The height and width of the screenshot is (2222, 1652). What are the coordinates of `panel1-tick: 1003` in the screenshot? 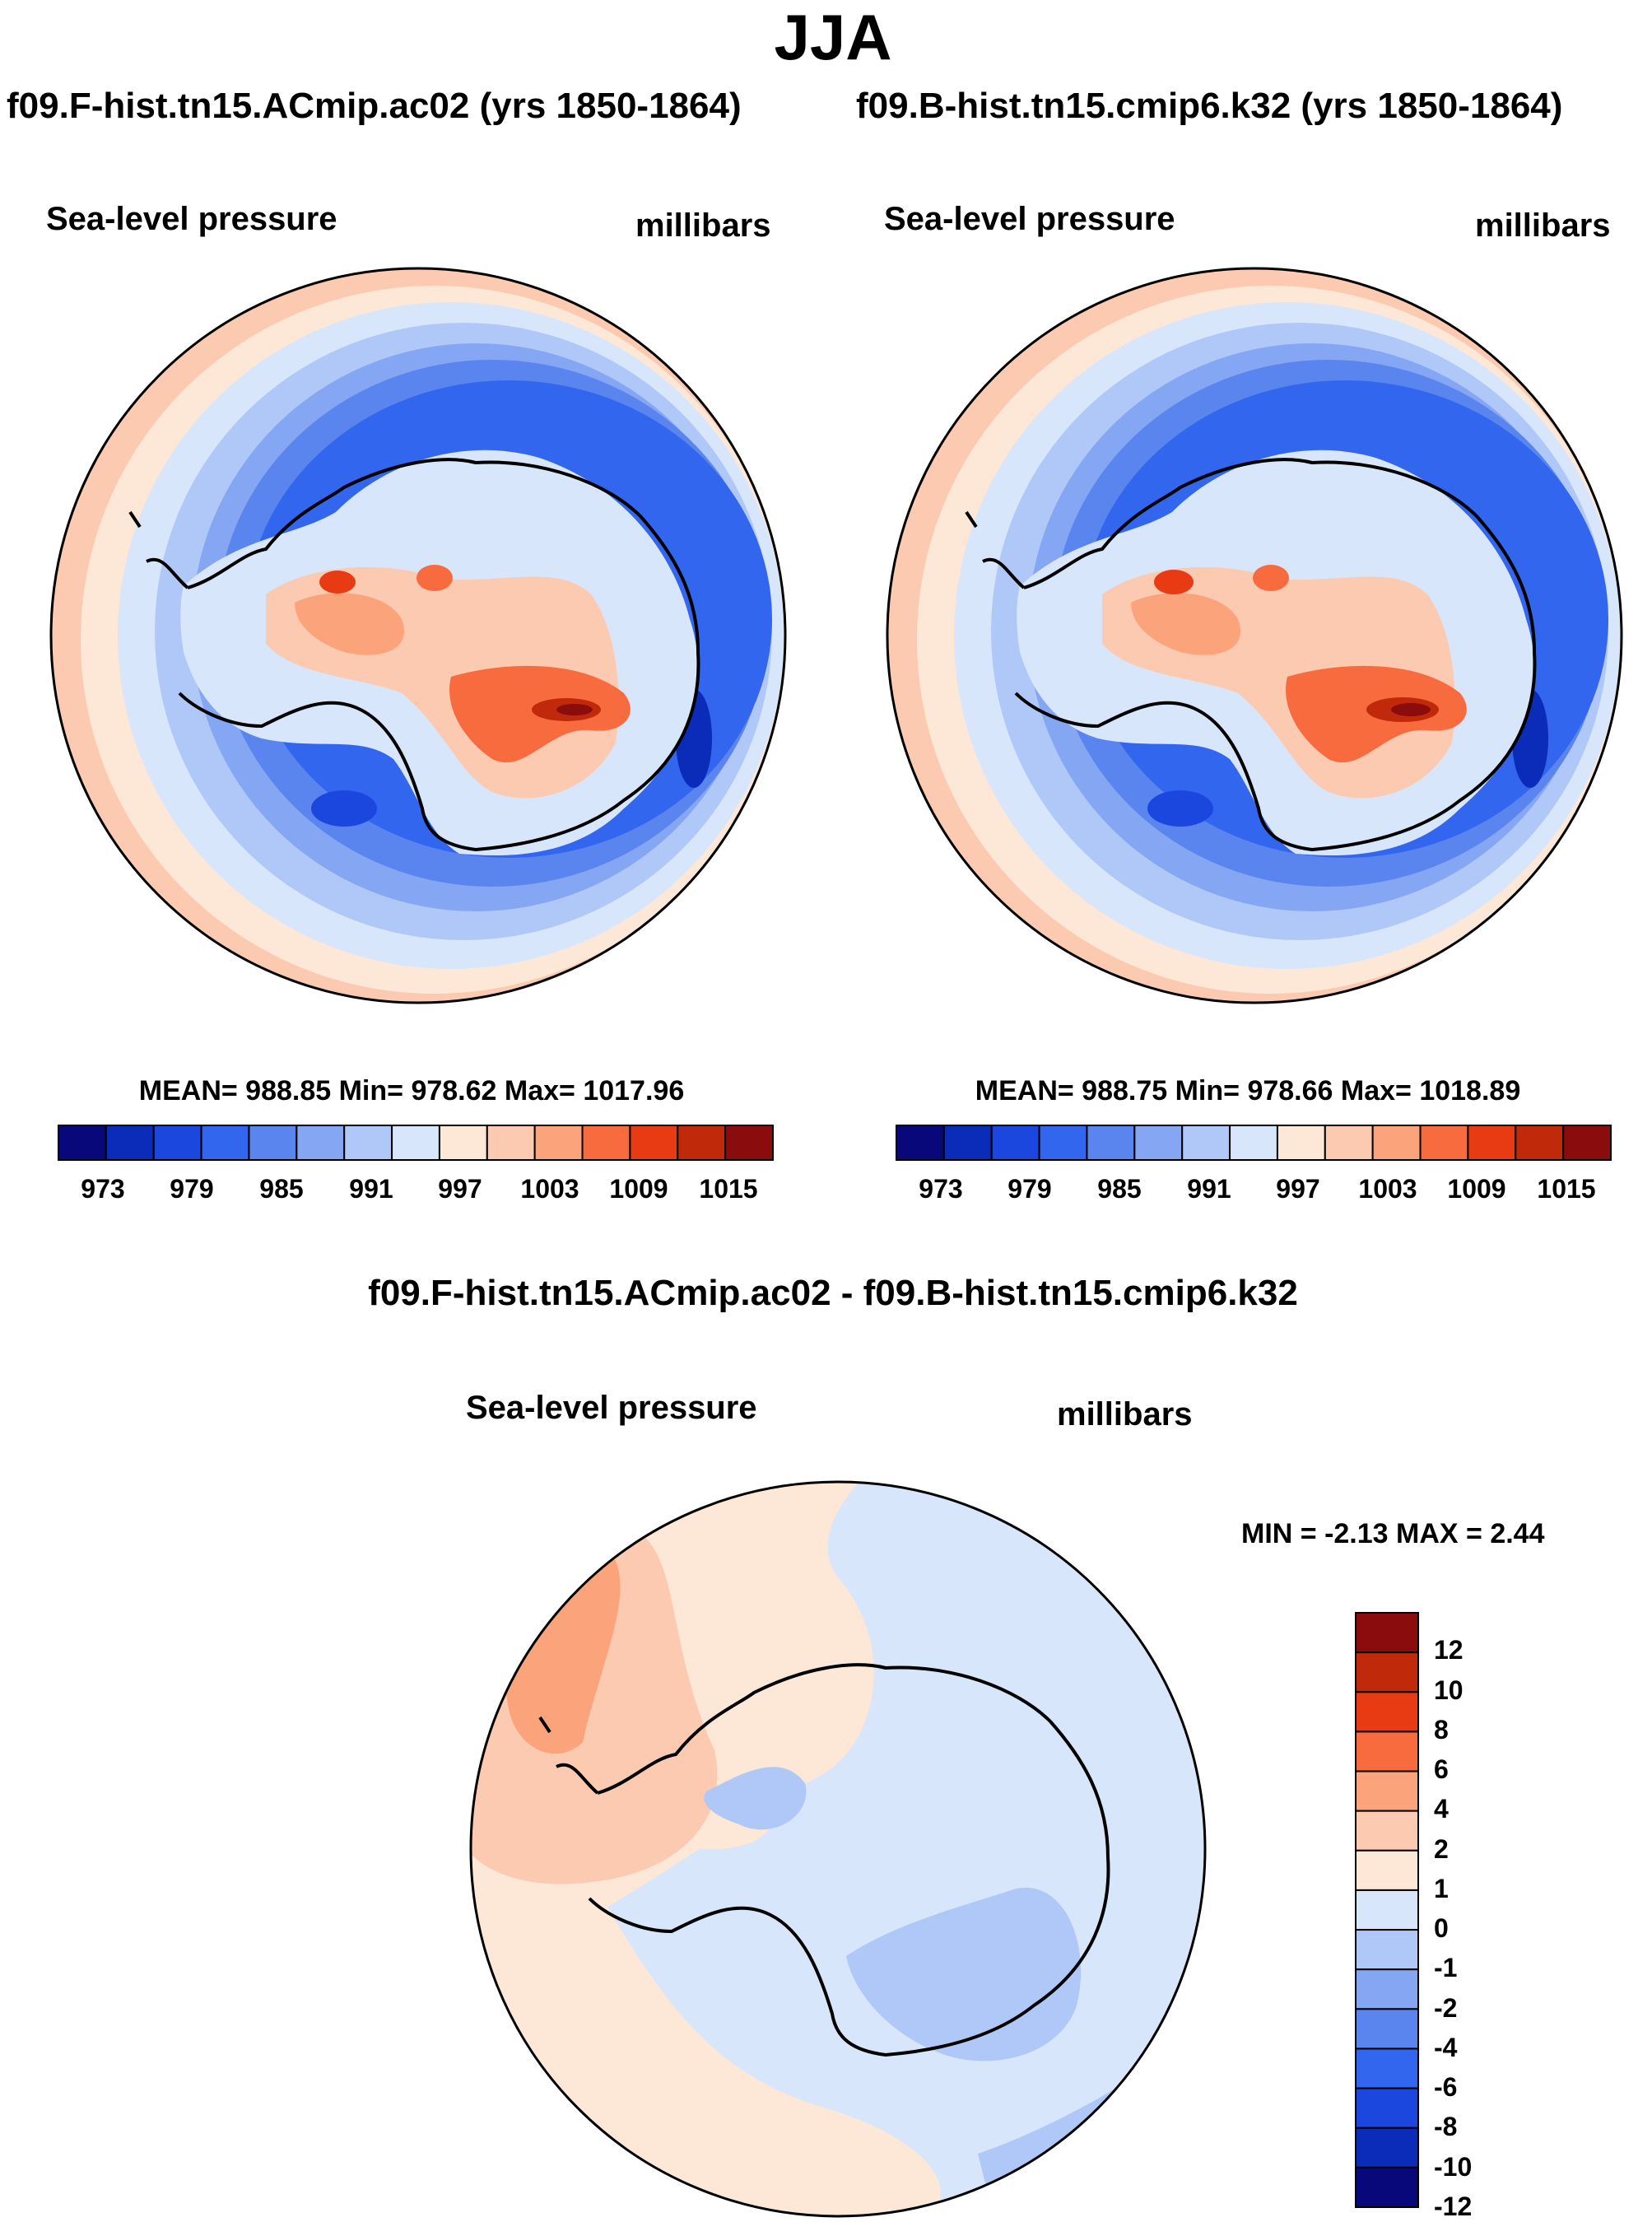 It's located at (549, 1189).